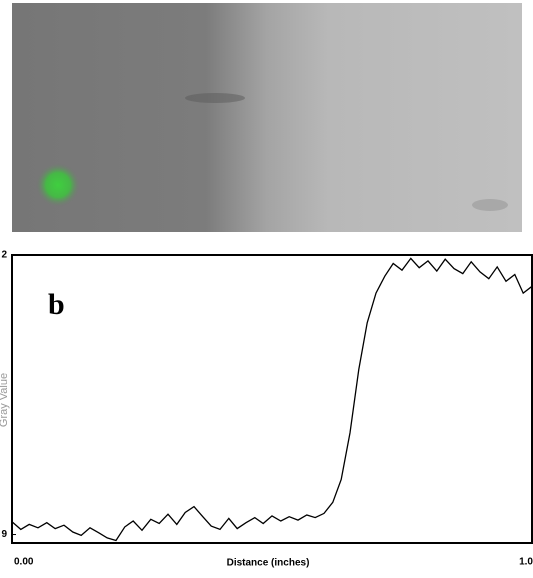 This screenshot has width=533, height=578. Describe the element at coordinates (4, 534) in the screenshot. I see `y-tick-label: 9` at that location.